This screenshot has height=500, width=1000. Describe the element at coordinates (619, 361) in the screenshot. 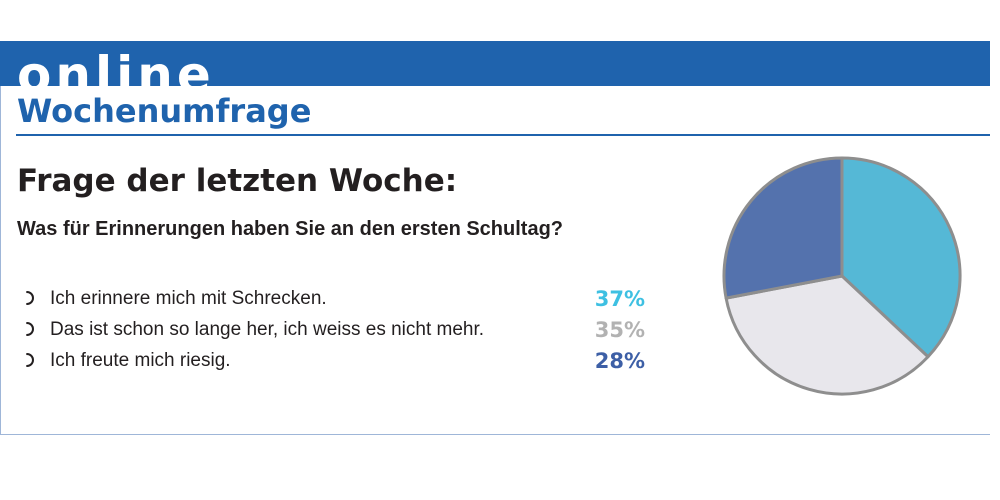

I see `poll-option-percent: 28%` at that location.